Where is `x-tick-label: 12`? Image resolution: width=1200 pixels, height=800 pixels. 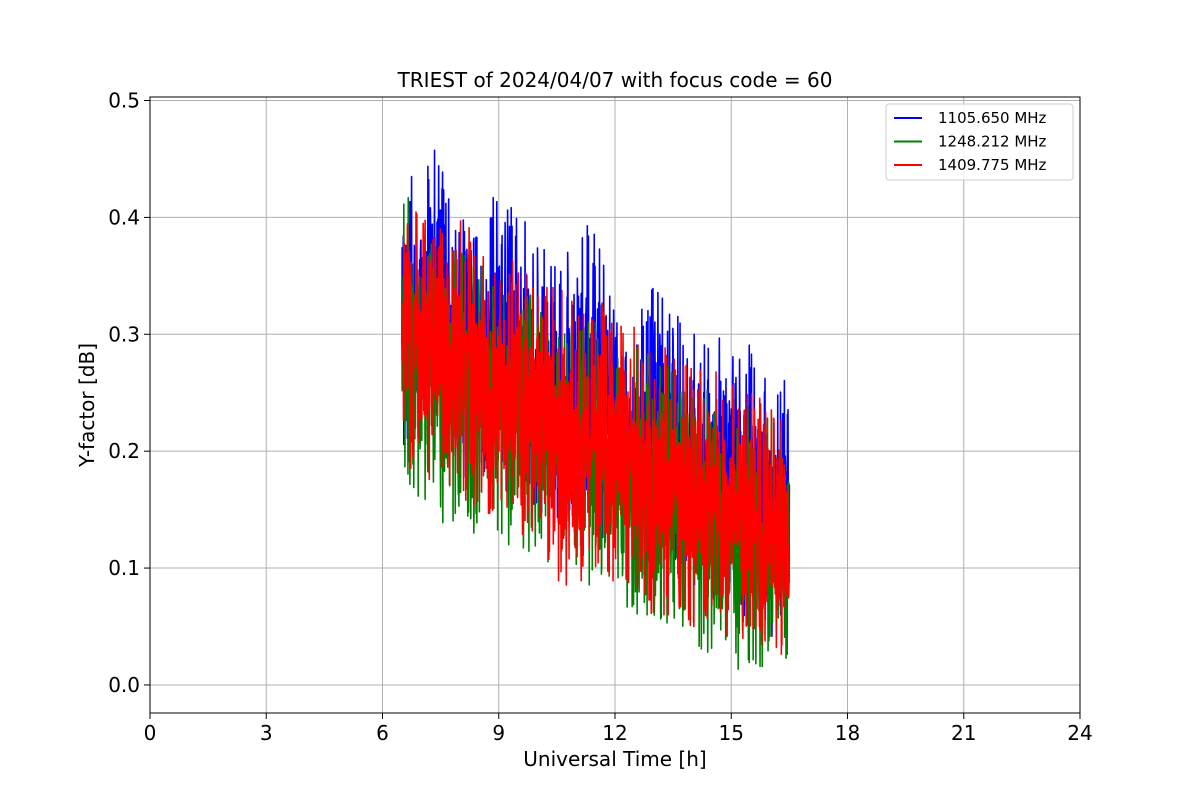
x-tick-label: 12 is located at coordinates (614, 733).